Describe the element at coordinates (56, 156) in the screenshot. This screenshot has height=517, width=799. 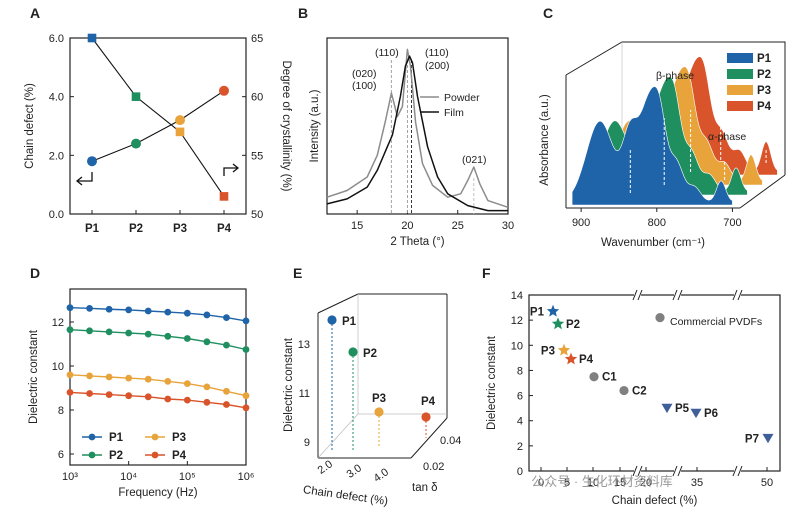
I see `ytick-label: 2.0` at that location.